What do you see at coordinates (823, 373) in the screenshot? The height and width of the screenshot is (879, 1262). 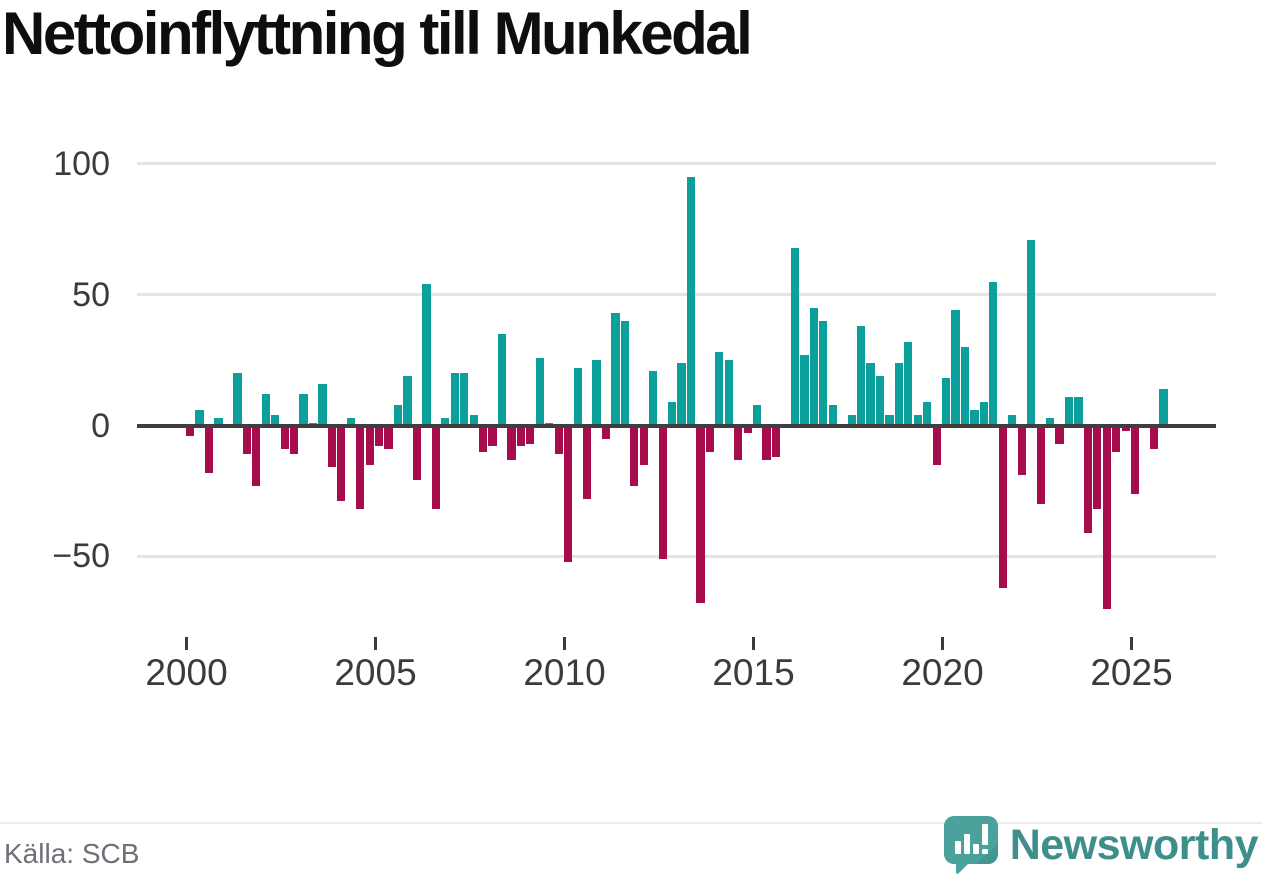 I see `bar-2016Q4` at bounding box center [823, 373].